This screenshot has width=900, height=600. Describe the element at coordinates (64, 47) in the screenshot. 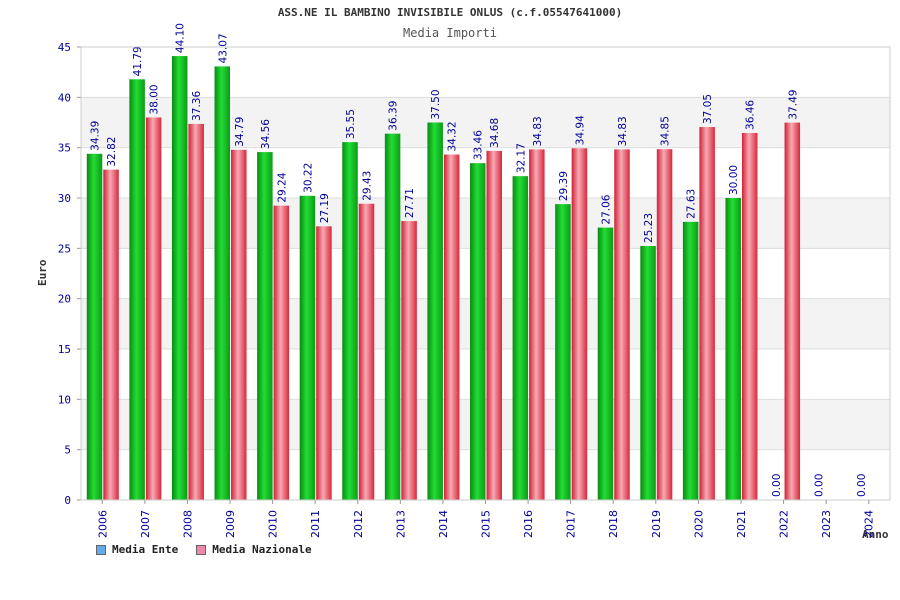

I see `y-tick-label: 45` at that location.